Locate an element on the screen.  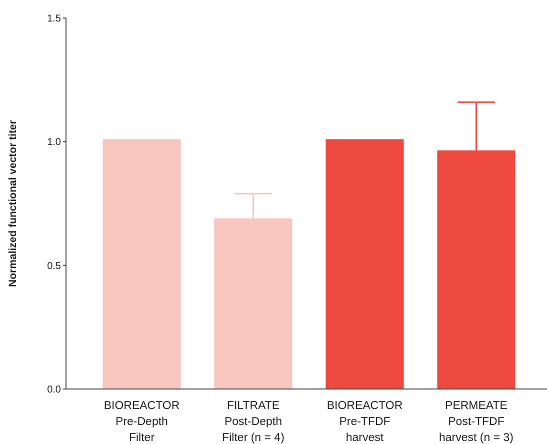
x-tick-label: PERMEATE Post-TFDF harvest (n = 3) is located at coordinates (476, 422).